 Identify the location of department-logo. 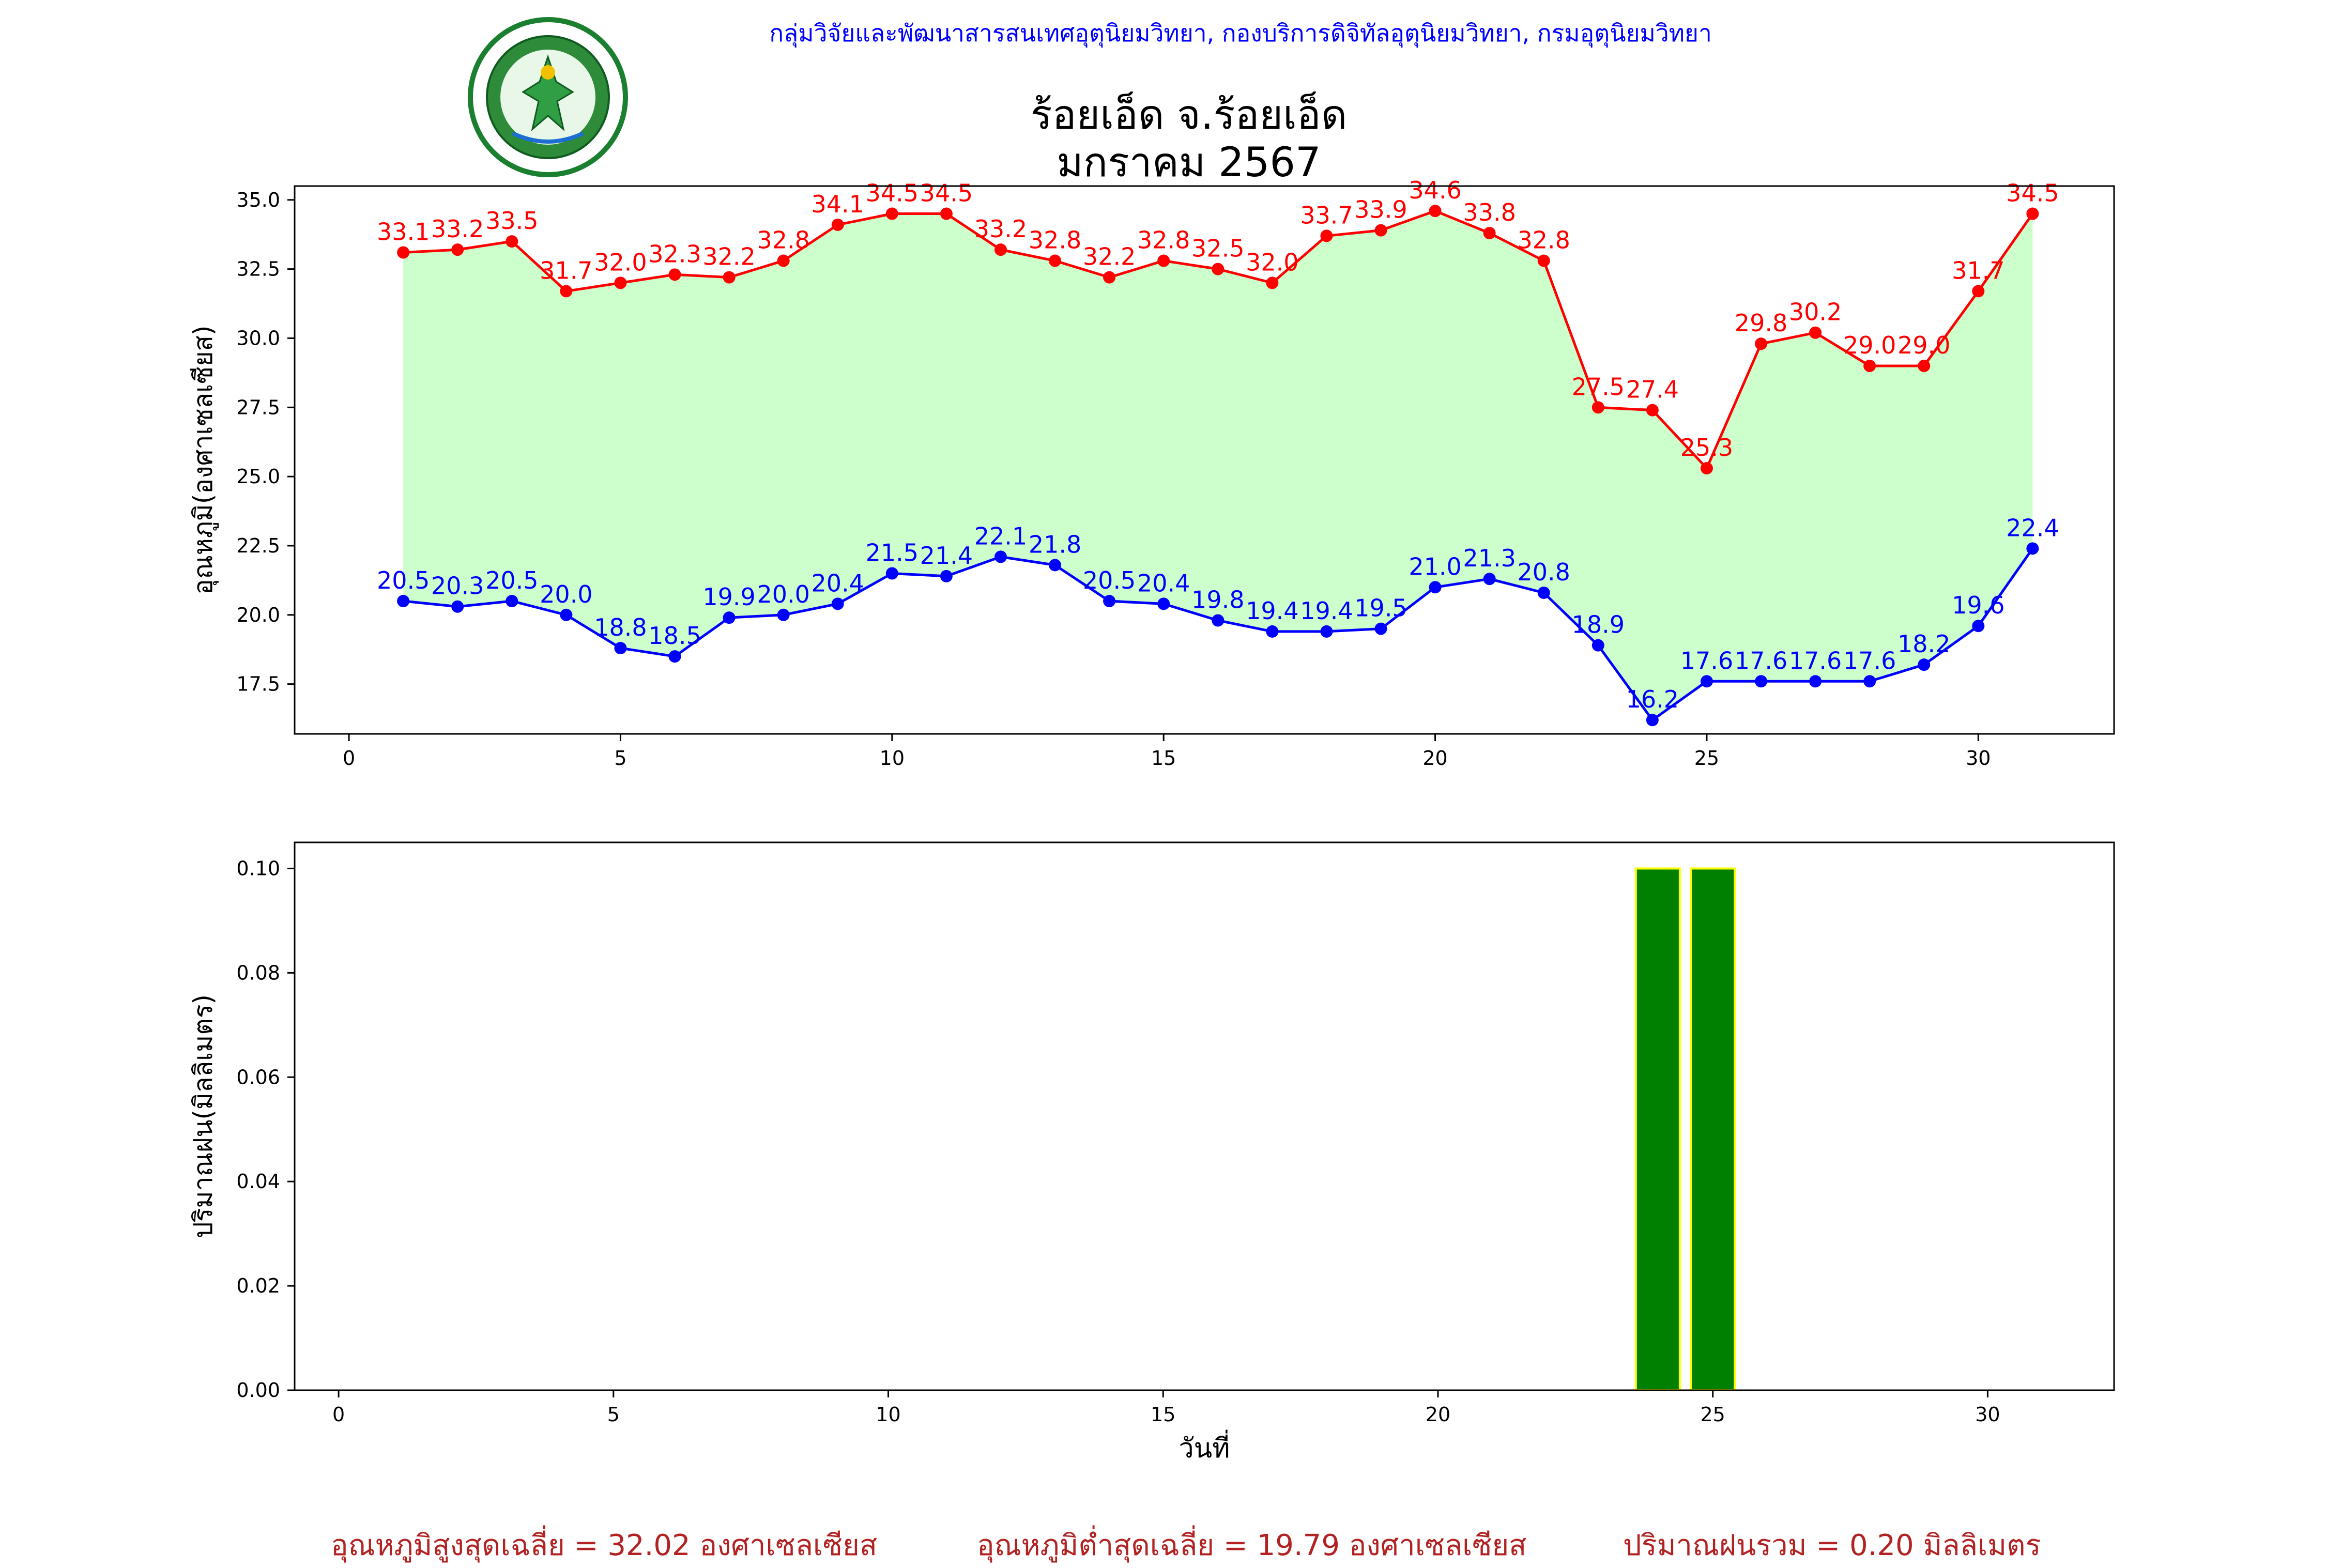
(548, 97).